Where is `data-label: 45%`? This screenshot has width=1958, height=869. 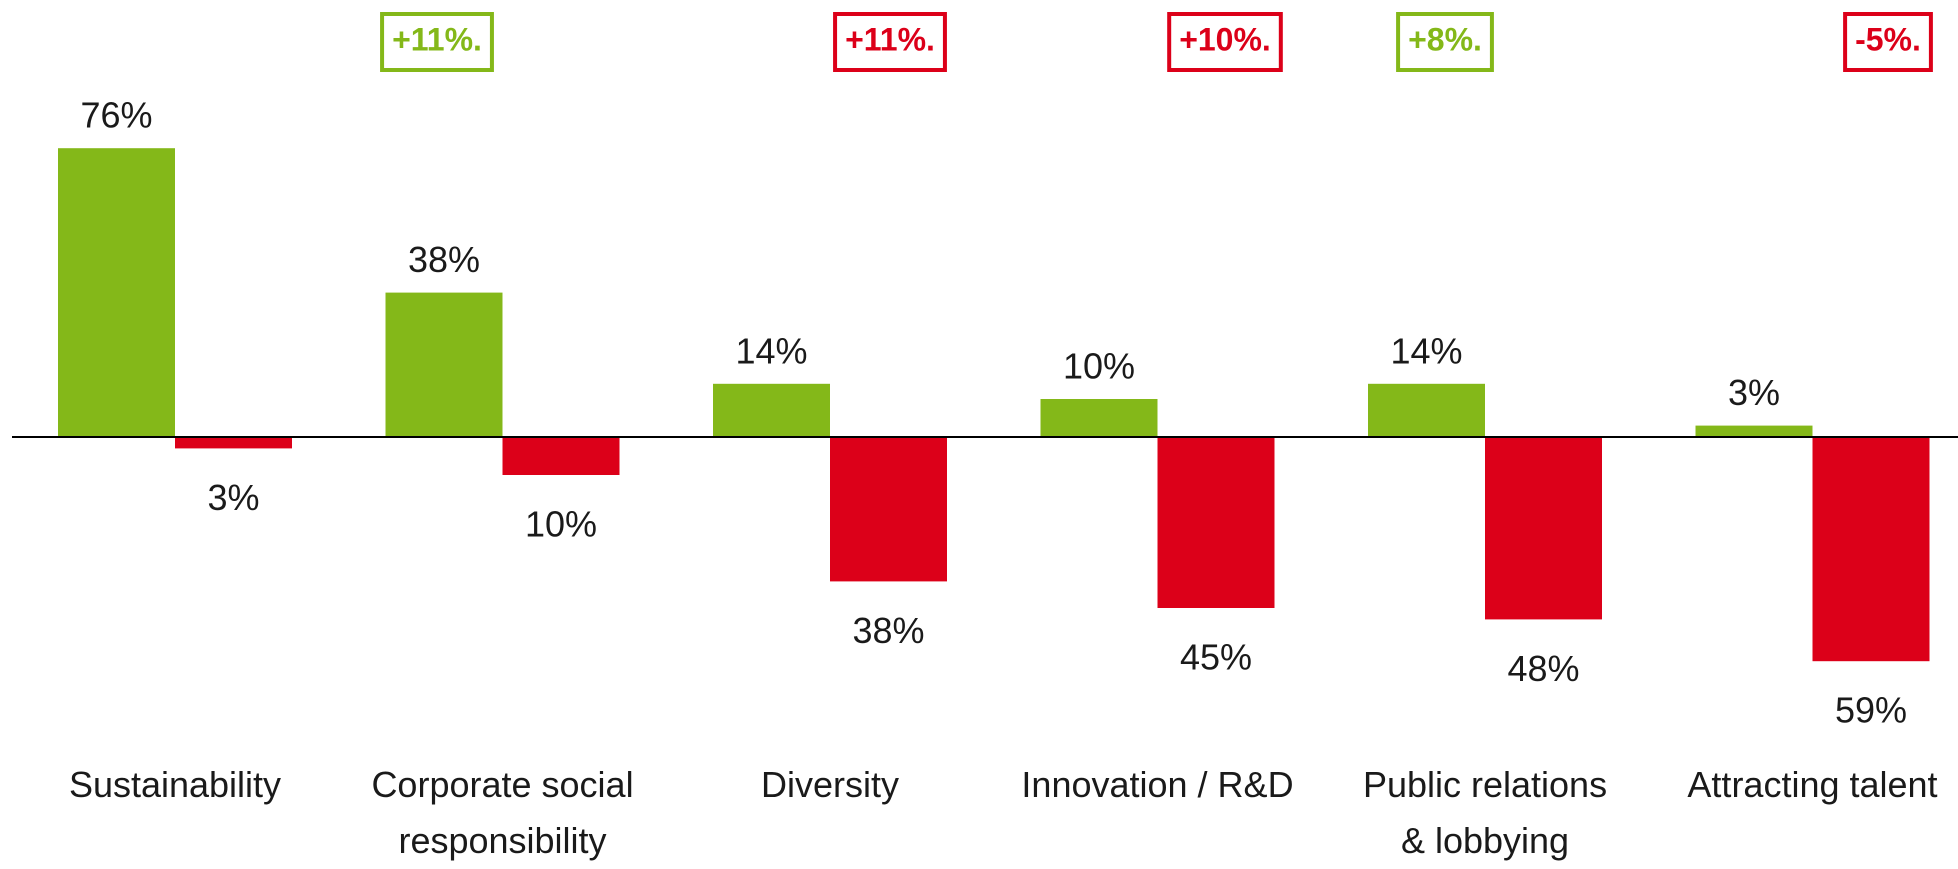
data-label: 45% is located at coordinates (1216, 657).